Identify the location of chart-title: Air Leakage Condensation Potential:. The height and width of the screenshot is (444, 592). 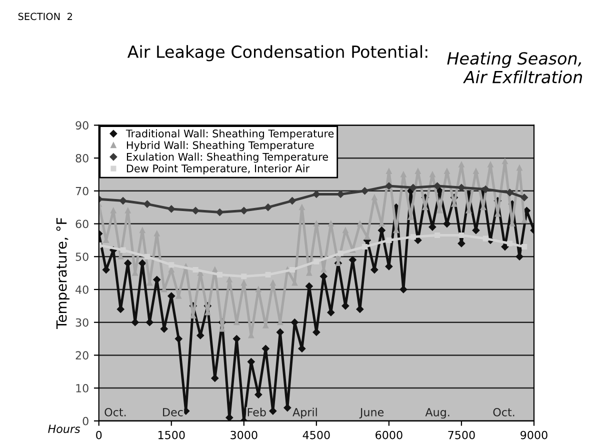
(277, 53).